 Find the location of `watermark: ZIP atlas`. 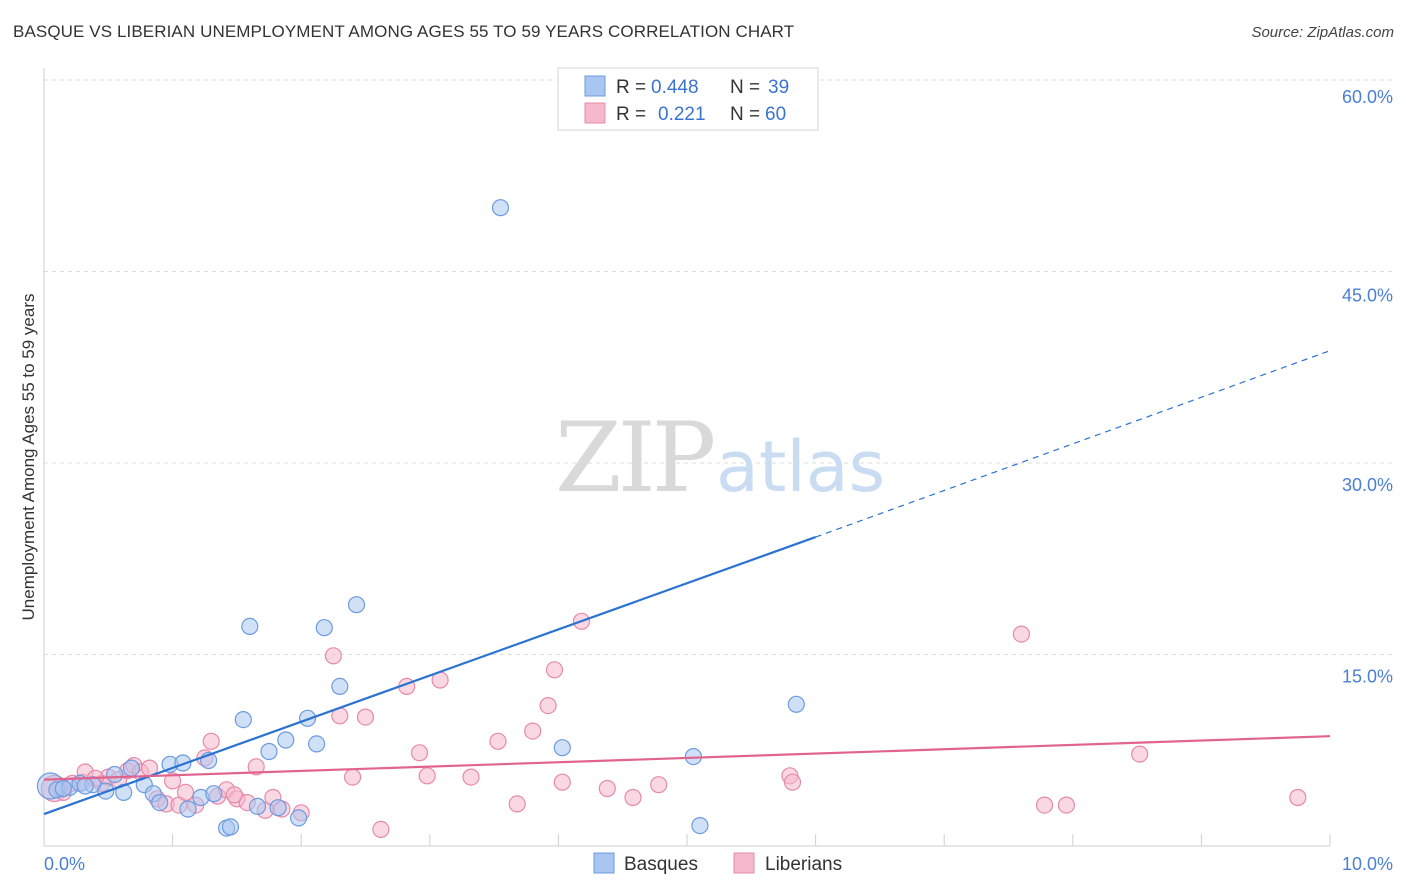

watermark: ZIP atlas is located at coordinates (720, 458).